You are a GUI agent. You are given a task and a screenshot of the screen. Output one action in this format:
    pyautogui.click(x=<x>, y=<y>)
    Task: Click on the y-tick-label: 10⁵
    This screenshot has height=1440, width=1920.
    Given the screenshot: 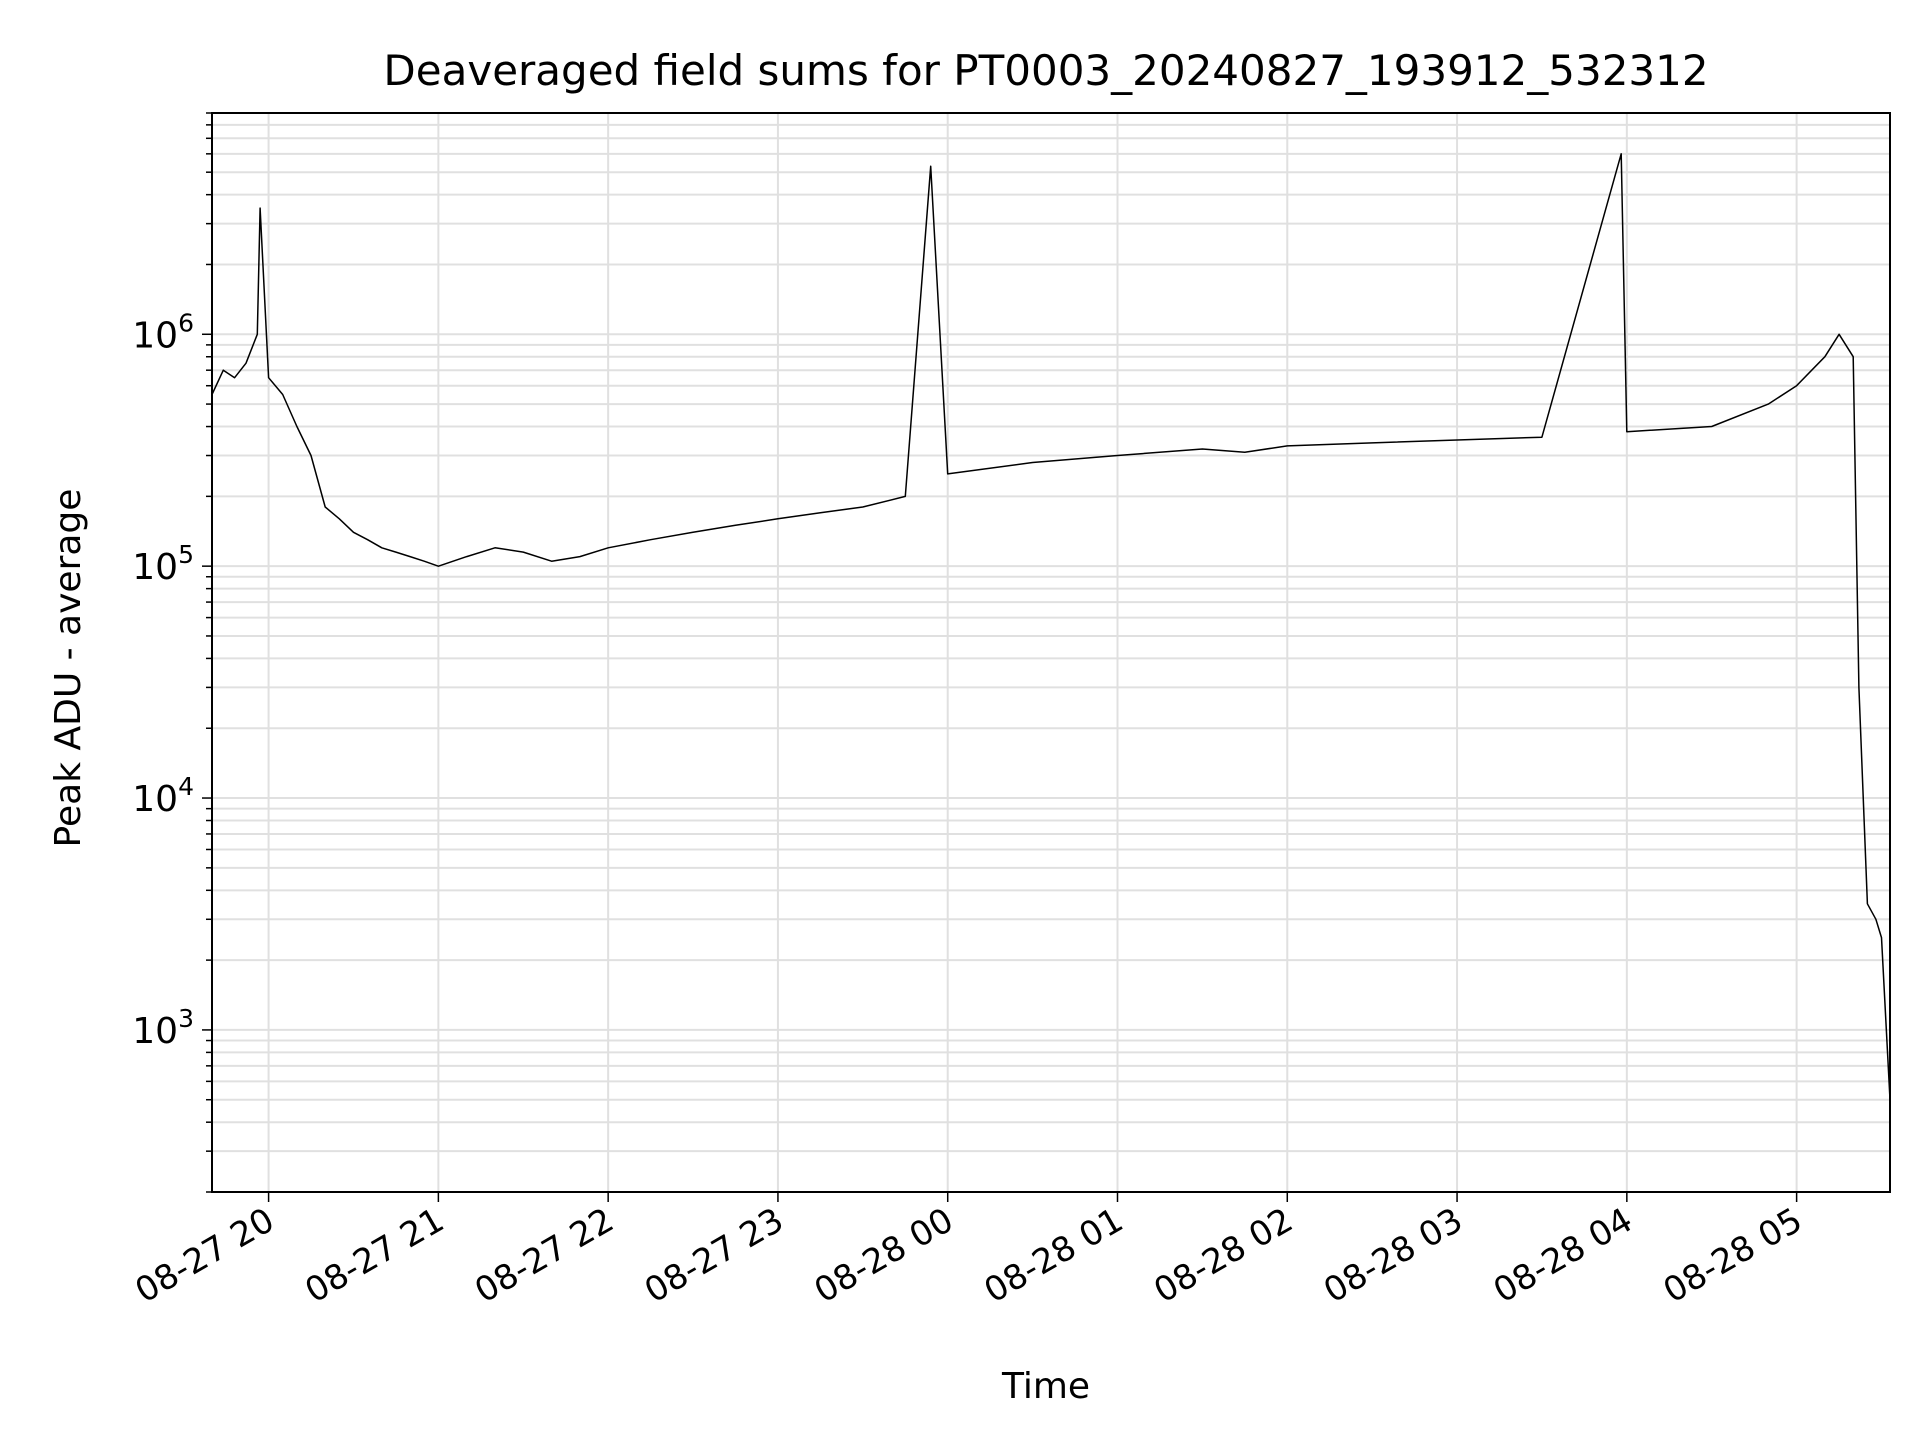 What is the action you would take?
    pyautogui.click(x=163, y=564)
    